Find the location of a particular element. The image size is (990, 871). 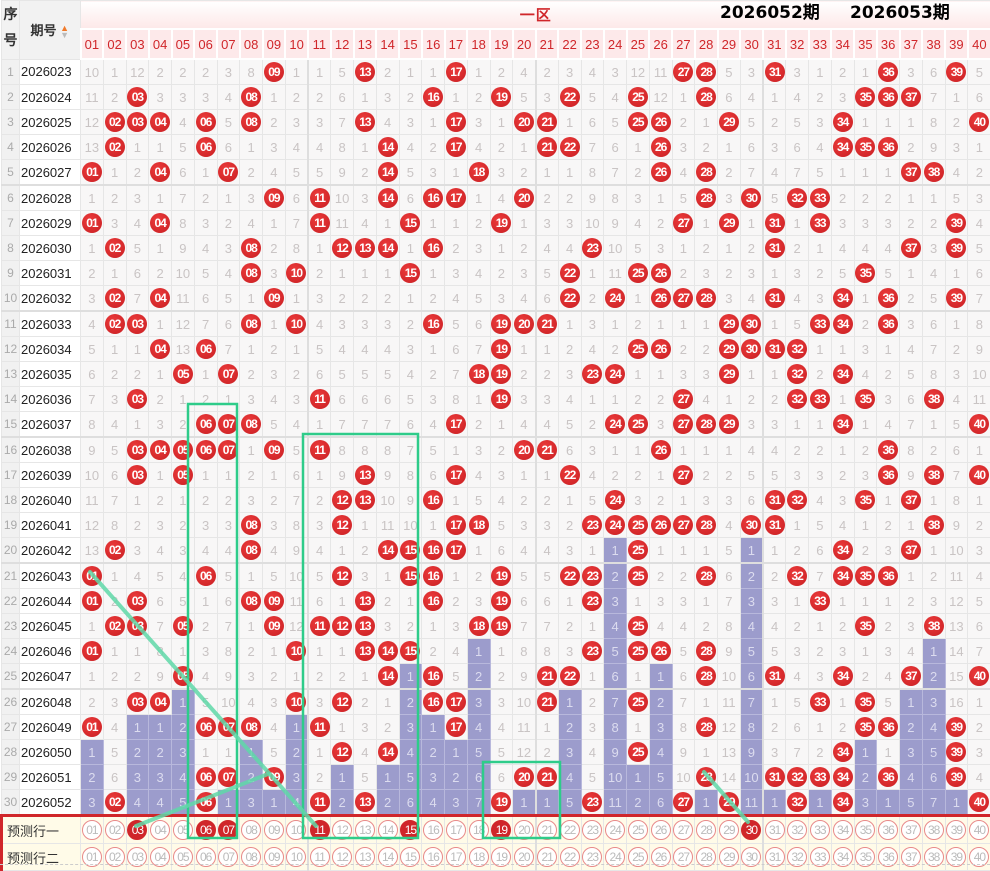

prediction-ball-19: 19 is located at coordinates (501, 830).